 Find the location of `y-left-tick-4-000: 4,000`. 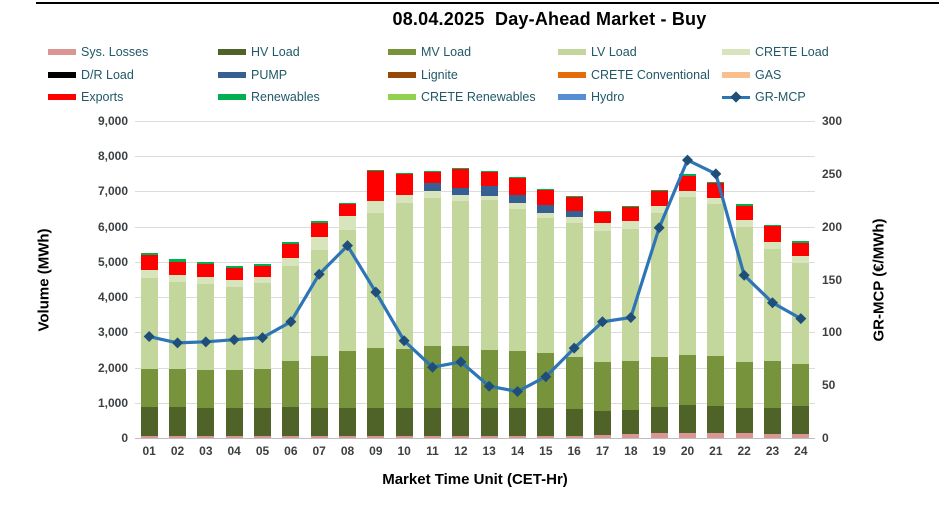

y-left-tick-4-000: 4,000 is located at coordinates (112, 297).